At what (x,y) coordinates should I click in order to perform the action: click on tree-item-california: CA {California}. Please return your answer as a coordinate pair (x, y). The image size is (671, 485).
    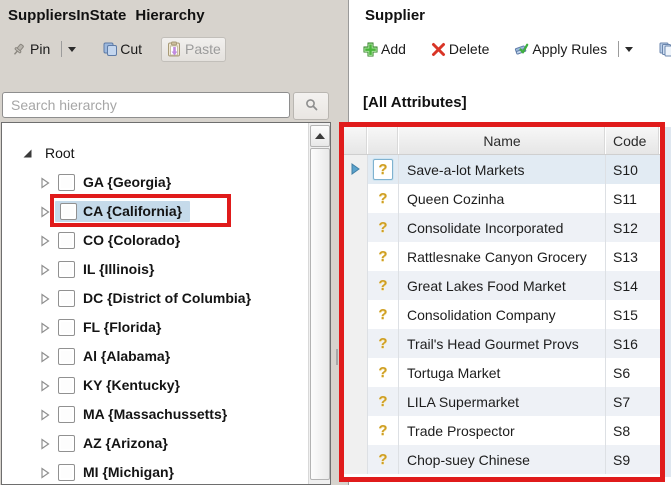
    Looking at the image, I should click on (155, 211).